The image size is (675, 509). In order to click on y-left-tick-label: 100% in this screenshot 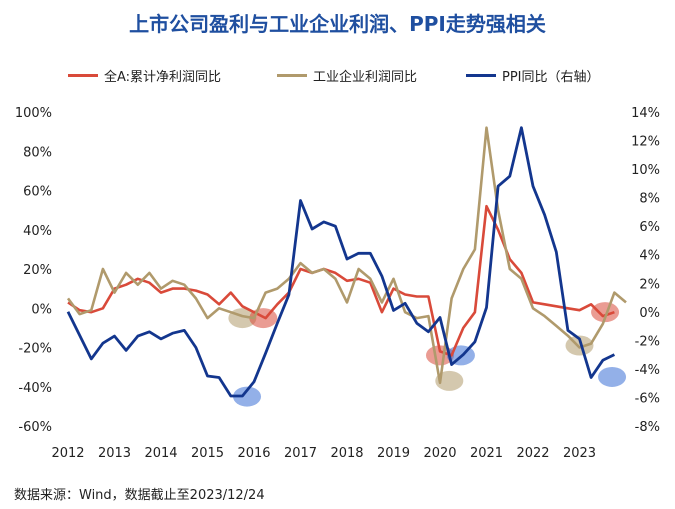, I will do `click(33, 113)`.